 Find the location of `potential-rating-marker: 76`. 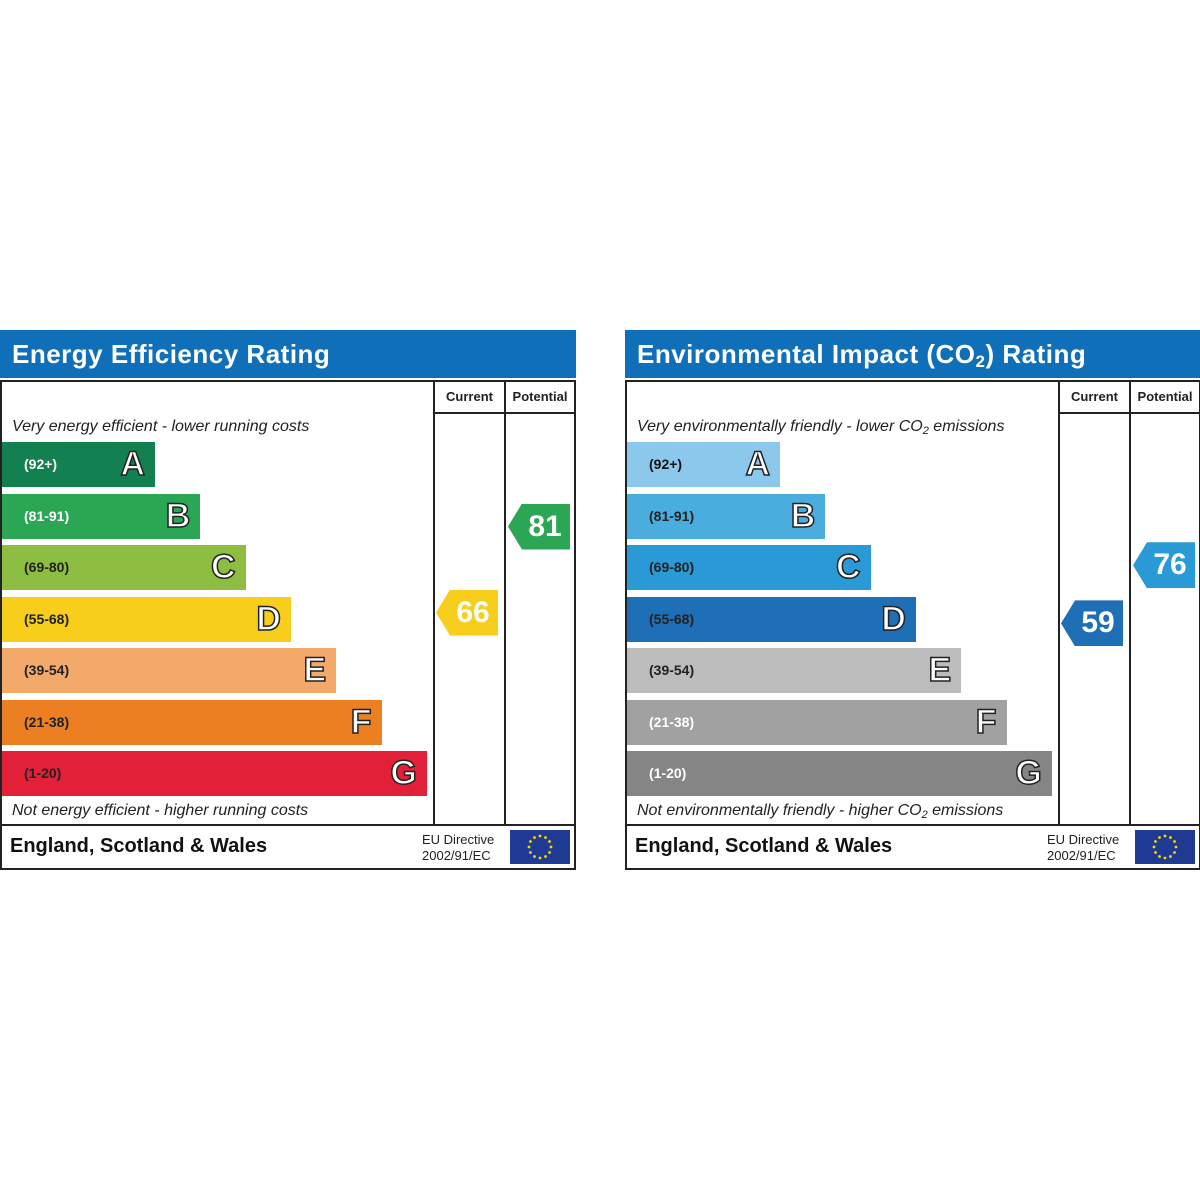

potential-rating-marker: 76 is located at coordinates (1164, 565).